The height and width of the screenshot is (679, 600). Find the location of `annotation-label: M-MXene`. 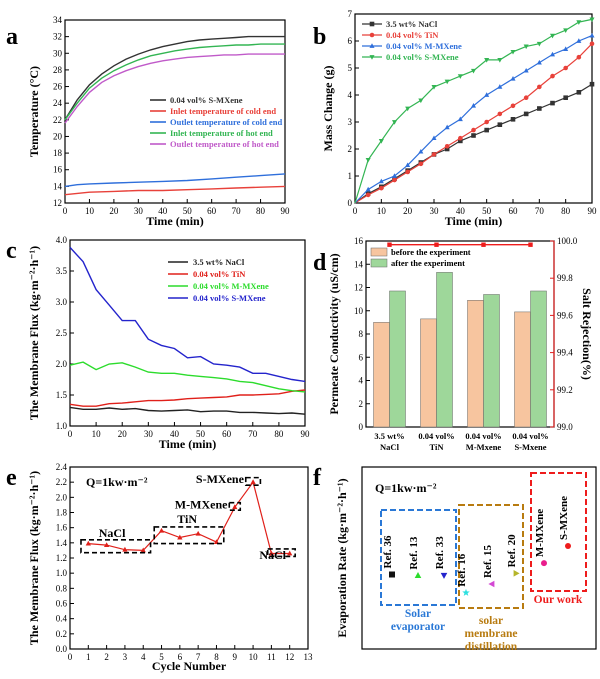

annotation-label: M-MXene is located at coordinates (201, 505).